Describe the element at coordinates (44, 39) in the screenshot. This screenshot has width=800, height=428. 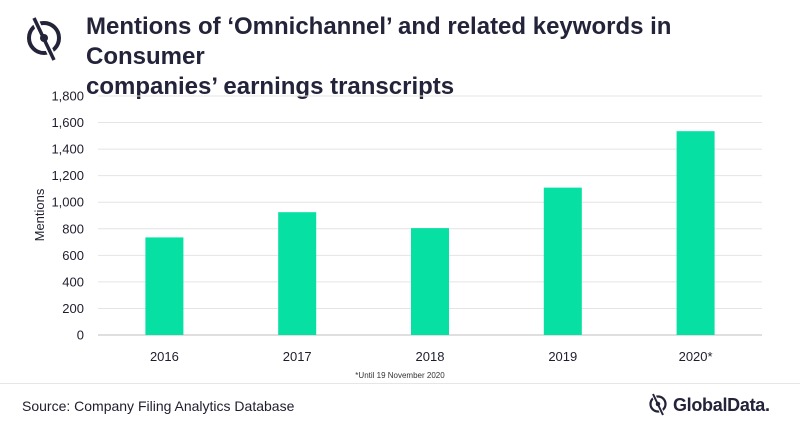
I see `globaldata-logo-icon` at that location.